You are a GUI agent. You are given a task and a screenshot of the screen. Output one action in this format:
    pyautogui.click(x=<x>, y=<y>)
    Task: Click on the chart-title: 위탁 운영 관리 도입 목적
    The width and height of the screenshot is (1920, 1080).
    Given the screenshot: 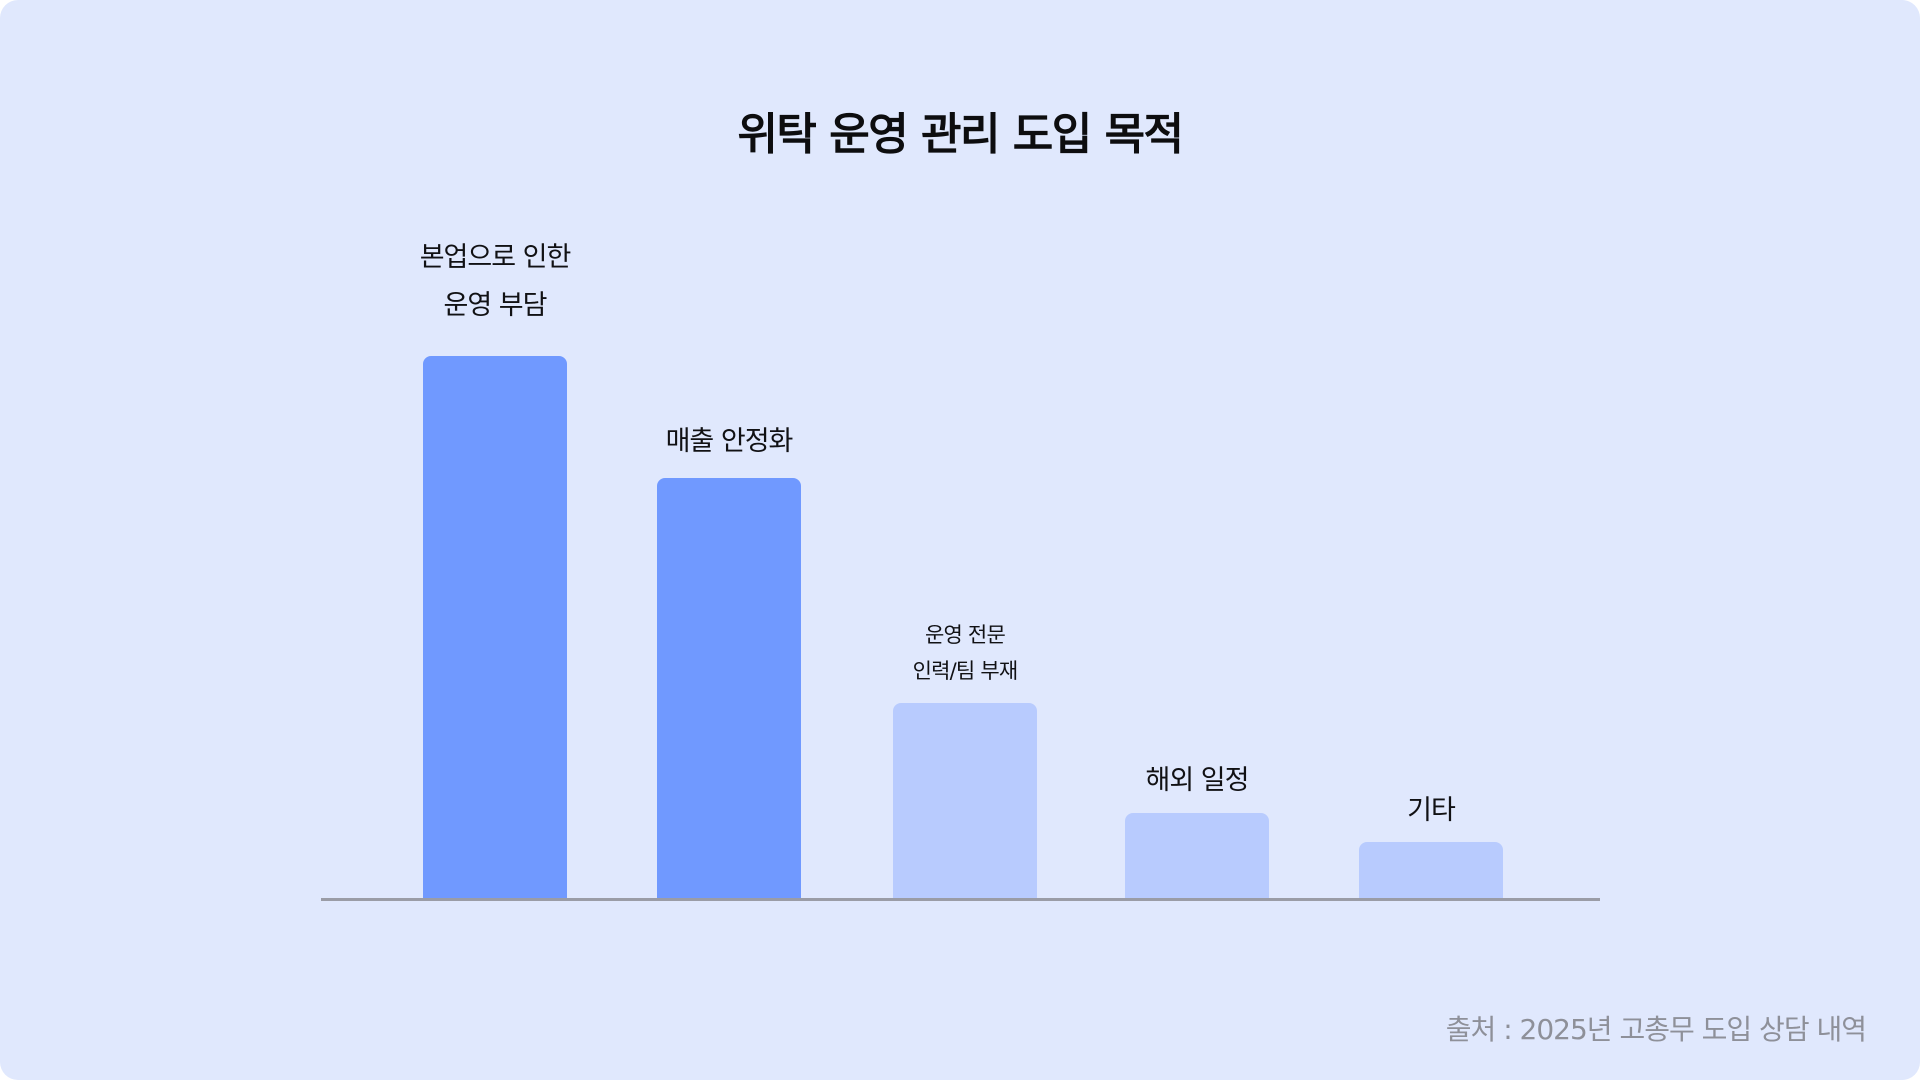 What is the action you would take?
    pyautogui.click(x=960, y=134)
    